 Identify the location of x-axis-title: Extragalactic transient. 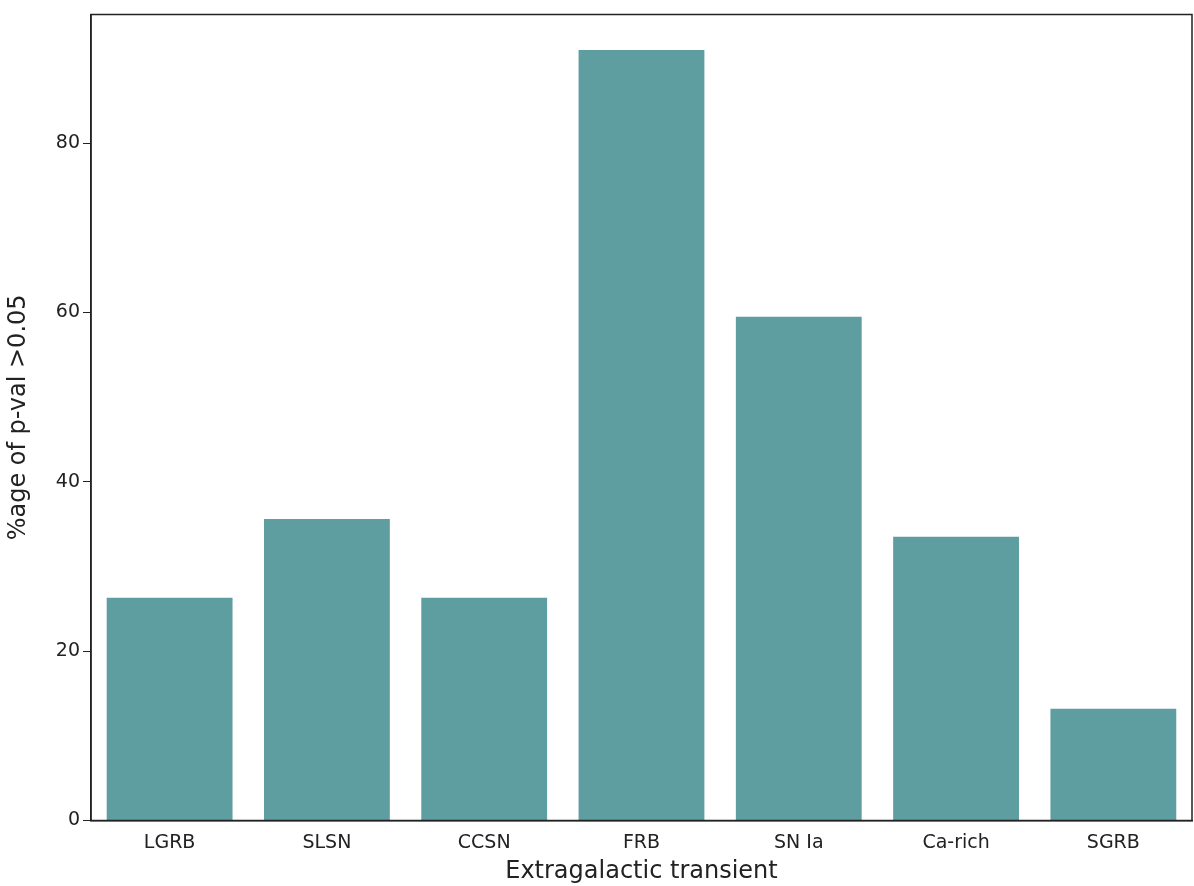
(641, 869).